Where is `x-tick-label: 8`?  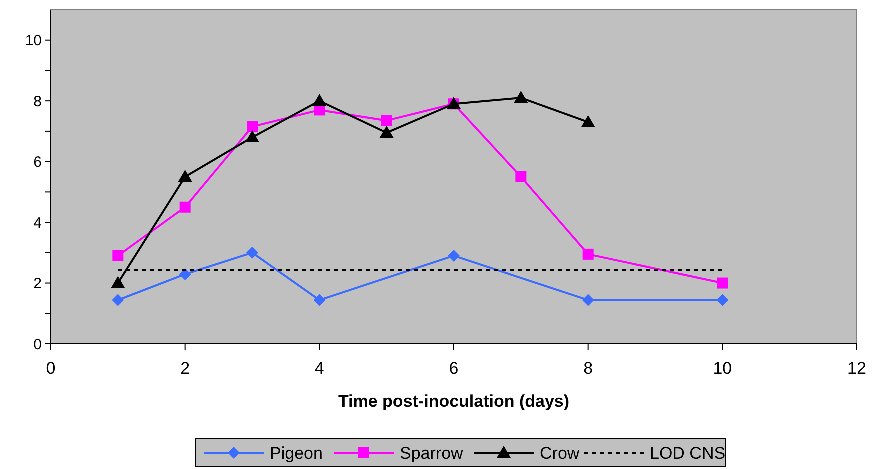
x-tick-label: 8 is located at coordinates (589, 368).